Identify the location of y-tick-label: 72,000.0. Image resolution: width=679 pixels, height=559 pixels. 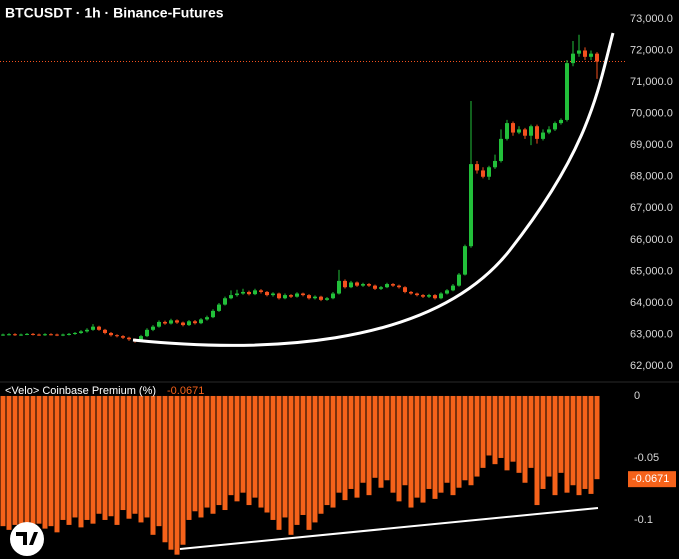
(651, 50).